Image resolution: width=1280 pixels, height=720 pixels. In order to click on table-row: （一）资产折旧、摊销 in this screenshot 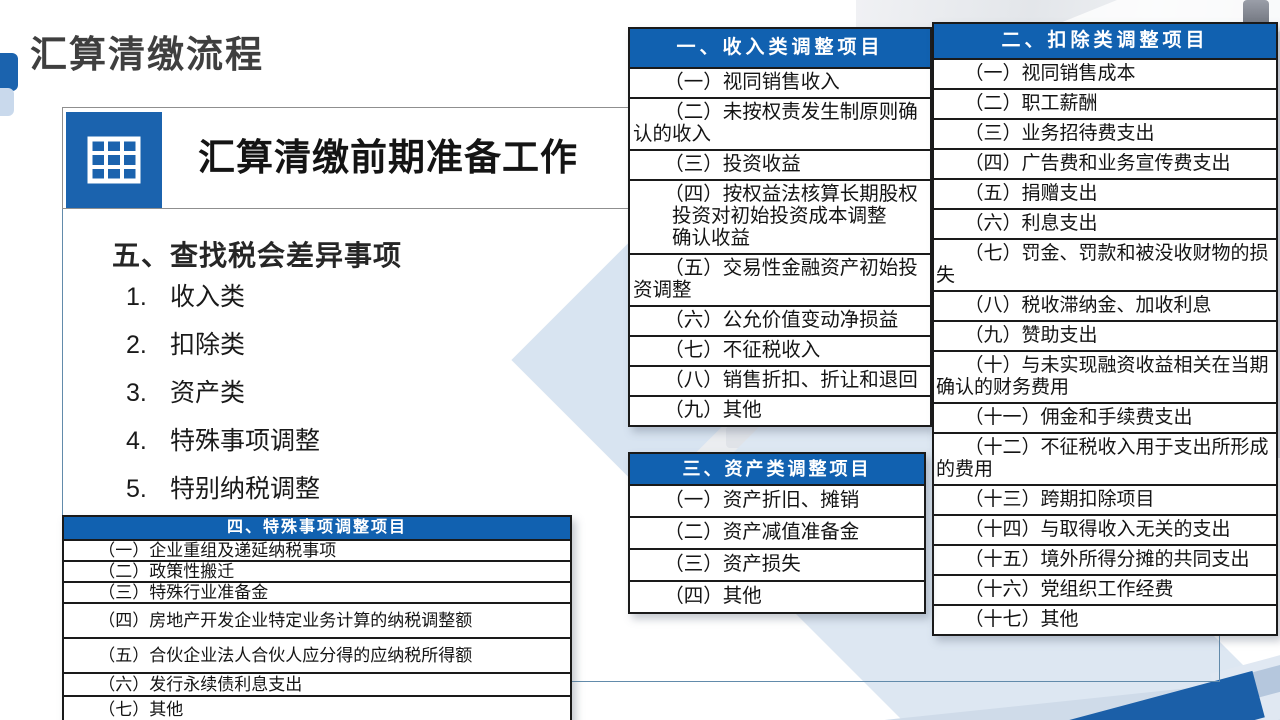, I will do `click(777, 500)`.